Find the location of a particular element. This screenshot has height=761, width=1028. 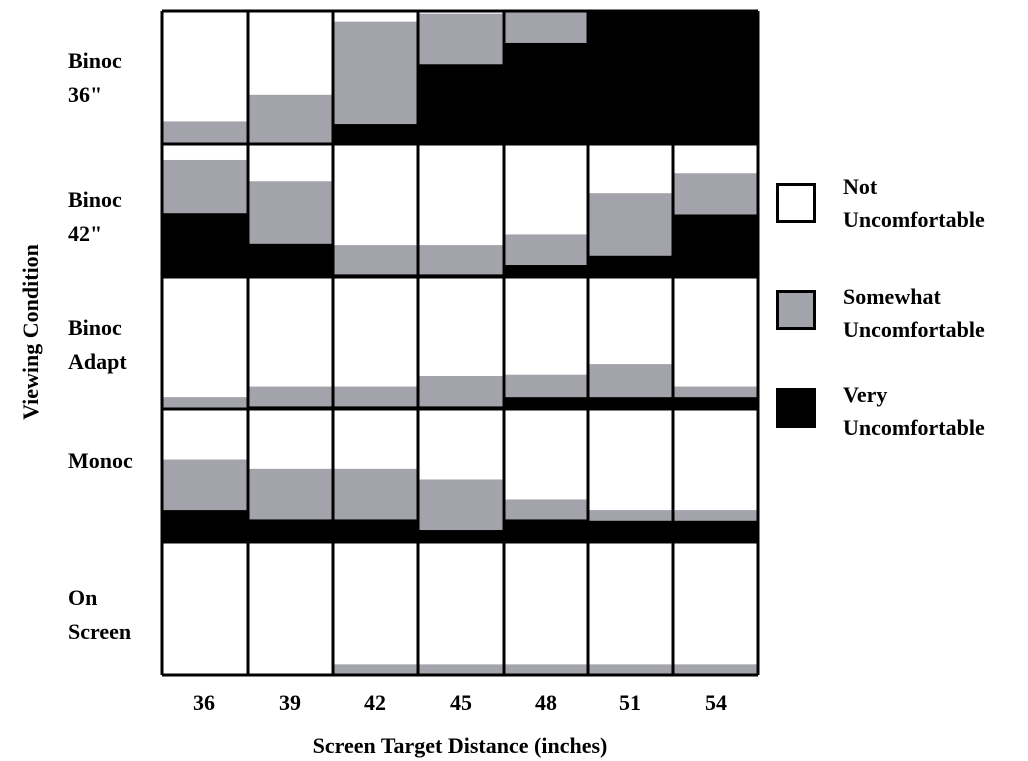

x-tick-label: 51 is located at coordinates (630, 702).